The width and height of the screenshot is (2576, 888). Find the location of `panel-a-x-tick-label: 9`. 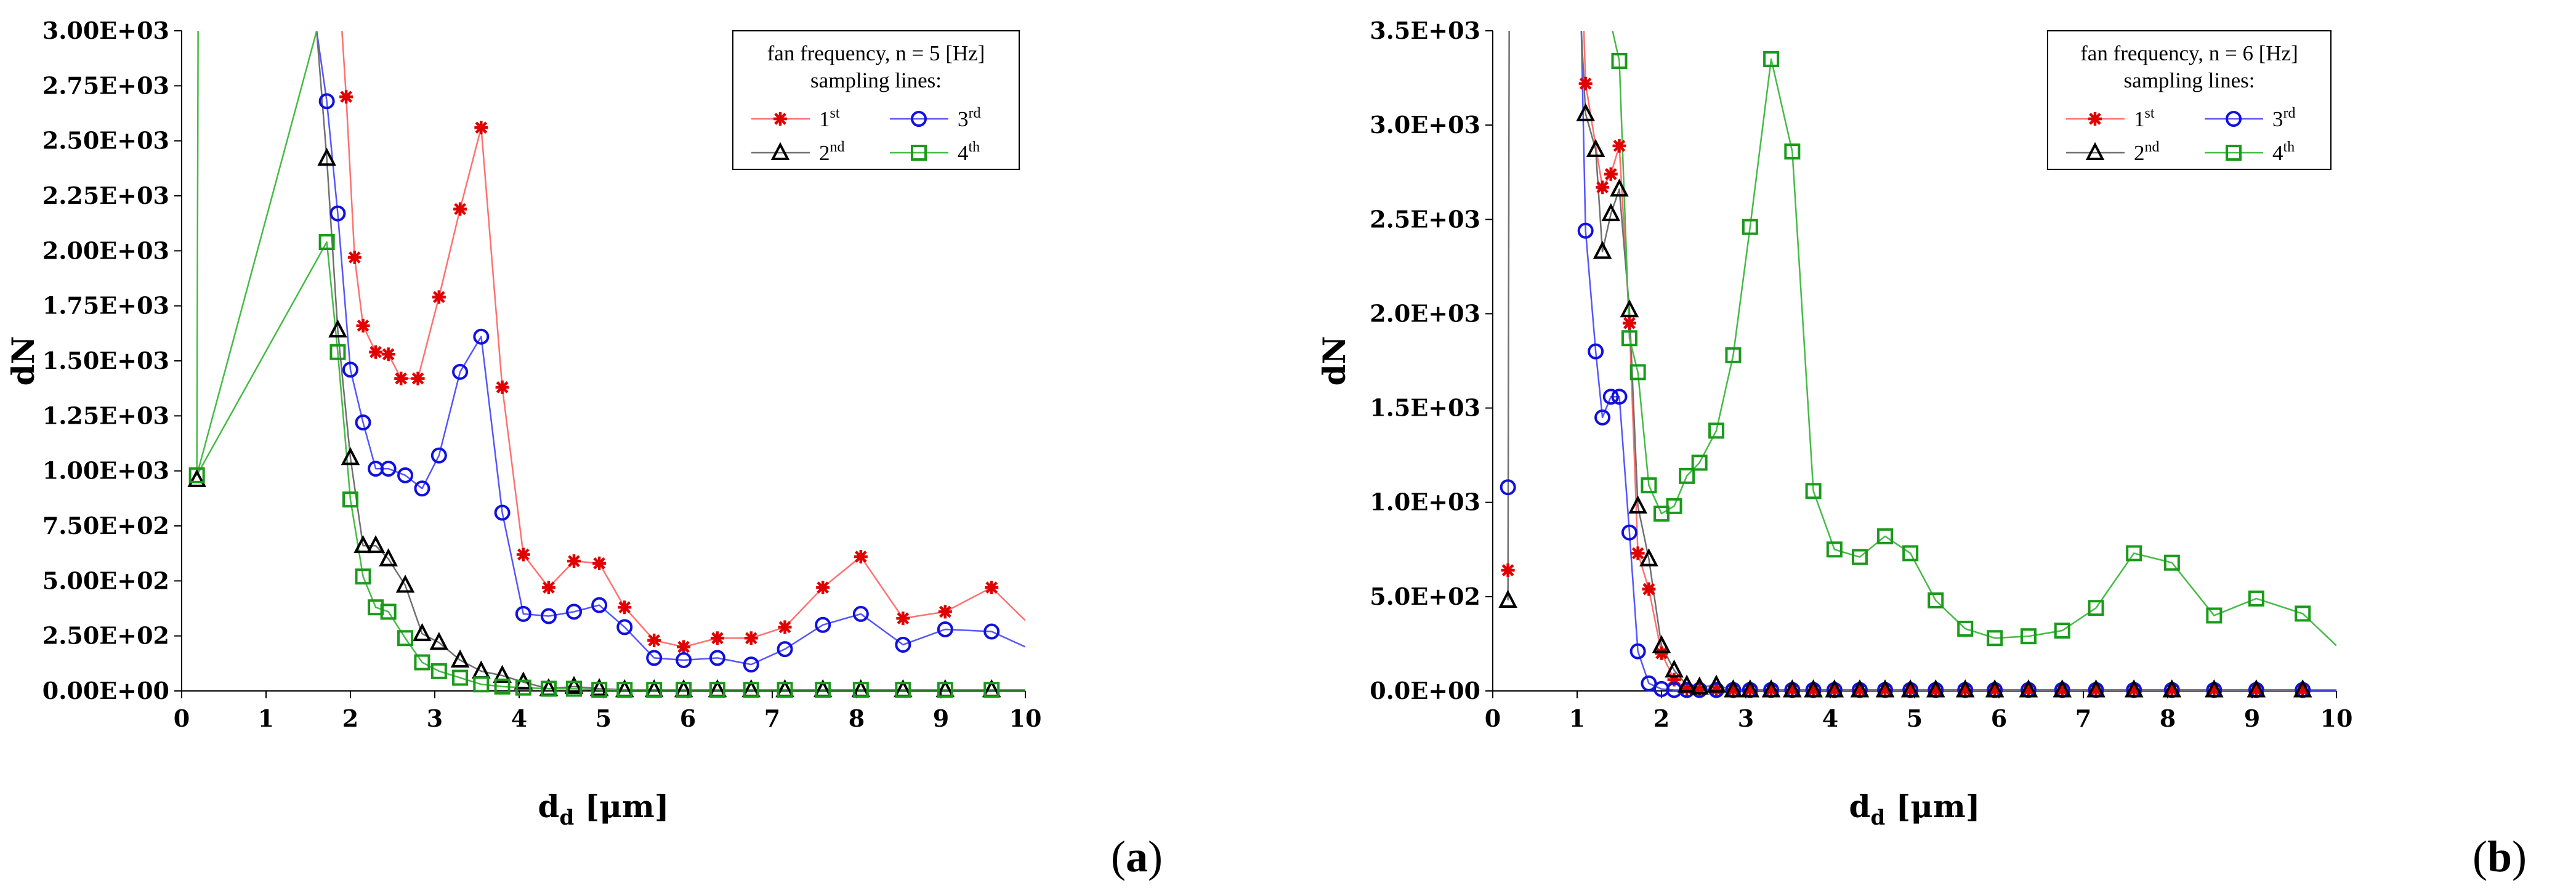

panel-a-x-tick-label: 9 is located at coordinates (941, 718).